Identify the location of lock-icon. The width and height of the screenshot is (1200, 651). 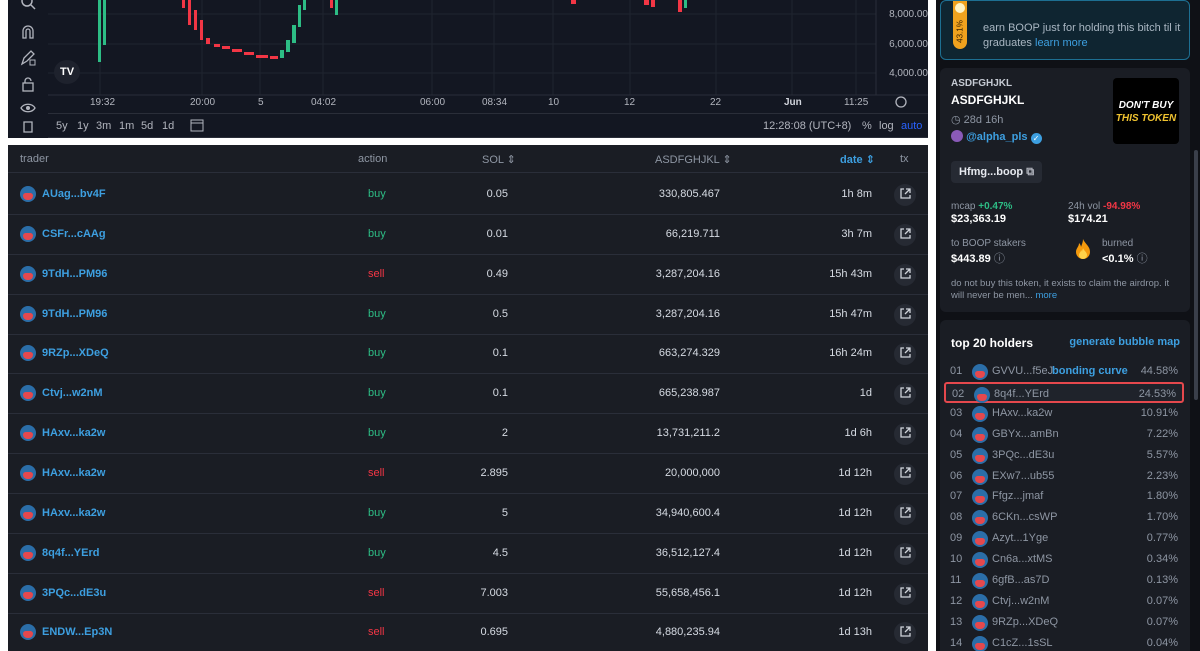
(28, 86).